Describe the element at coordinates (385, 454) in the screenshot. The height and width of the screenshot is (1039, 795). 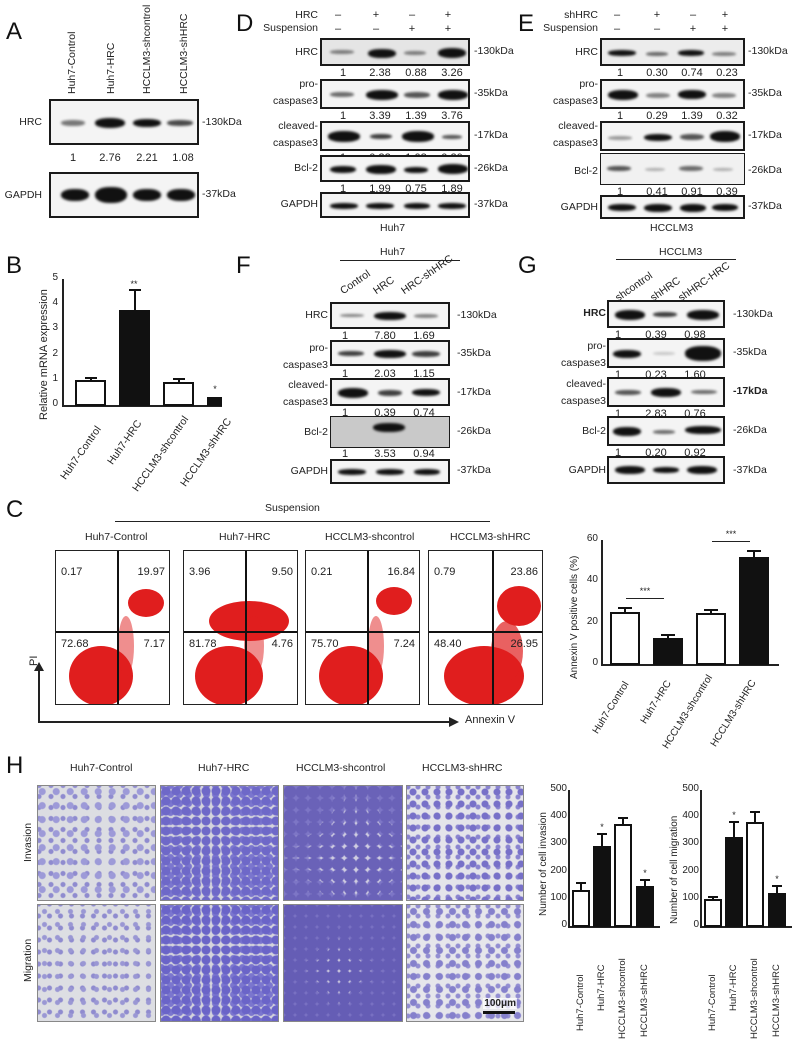
I see `quant-value: 3.53` at that location.